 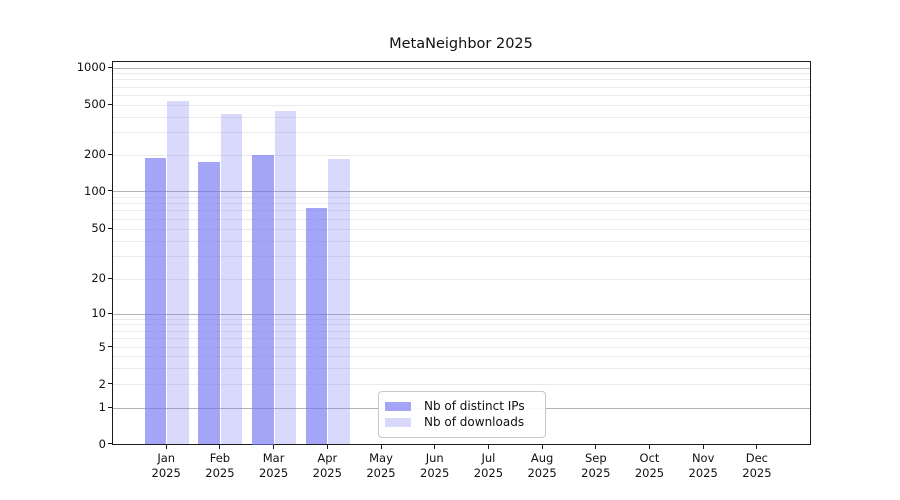 What do you see at coordinates (166, 466) in the screenshot?
I see `x-tick-label-jan: Jan 2025` at bounding box center [166, 466].